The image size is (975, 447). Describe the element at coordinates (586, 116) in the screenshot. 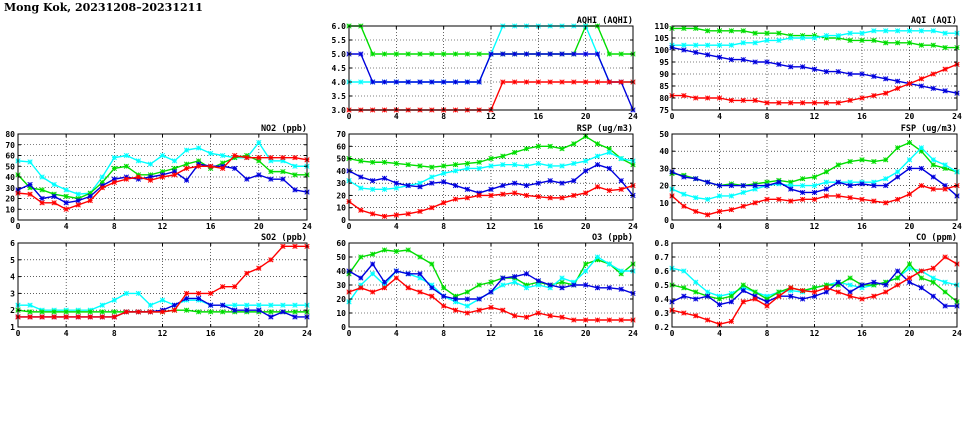

I see `x-tick-label: 20` at that location.